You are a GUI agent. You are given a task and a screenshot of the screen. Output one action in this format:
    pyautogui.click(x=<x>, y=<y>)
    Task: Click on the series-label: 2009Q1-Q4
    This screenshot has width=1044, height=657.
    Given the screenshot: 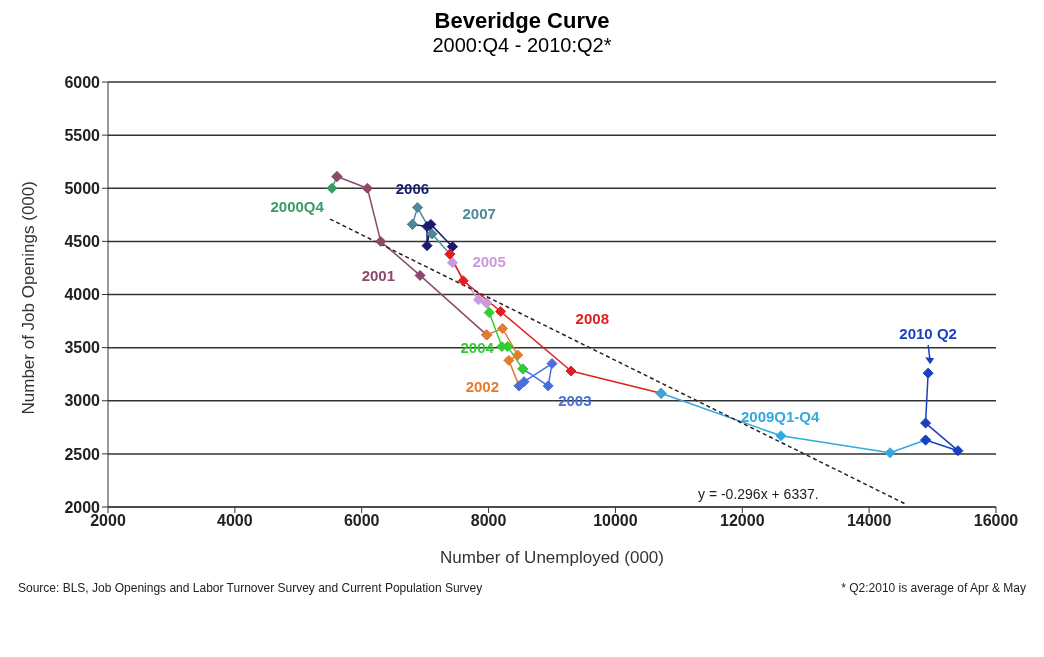 What is the action you would take?
    pyautogui.click(x=780, y=416)
    